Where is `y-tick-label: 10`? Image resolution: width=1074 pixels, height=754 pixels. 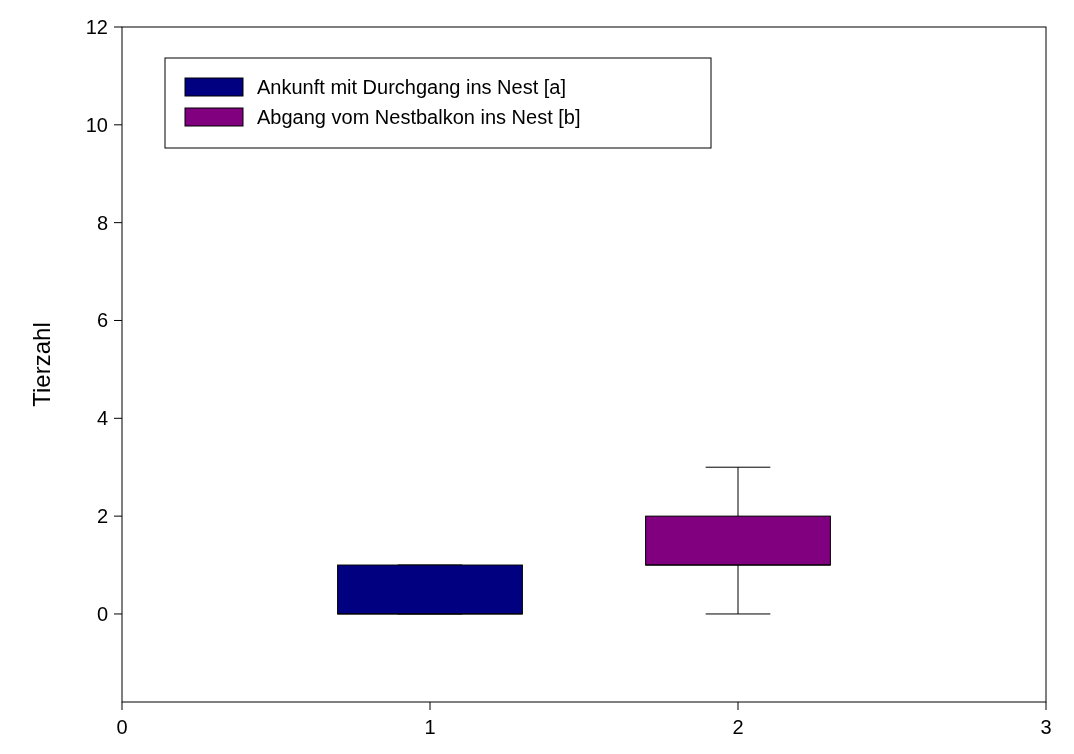
y-tick-label: 10 is located at coordinates (96, 124).